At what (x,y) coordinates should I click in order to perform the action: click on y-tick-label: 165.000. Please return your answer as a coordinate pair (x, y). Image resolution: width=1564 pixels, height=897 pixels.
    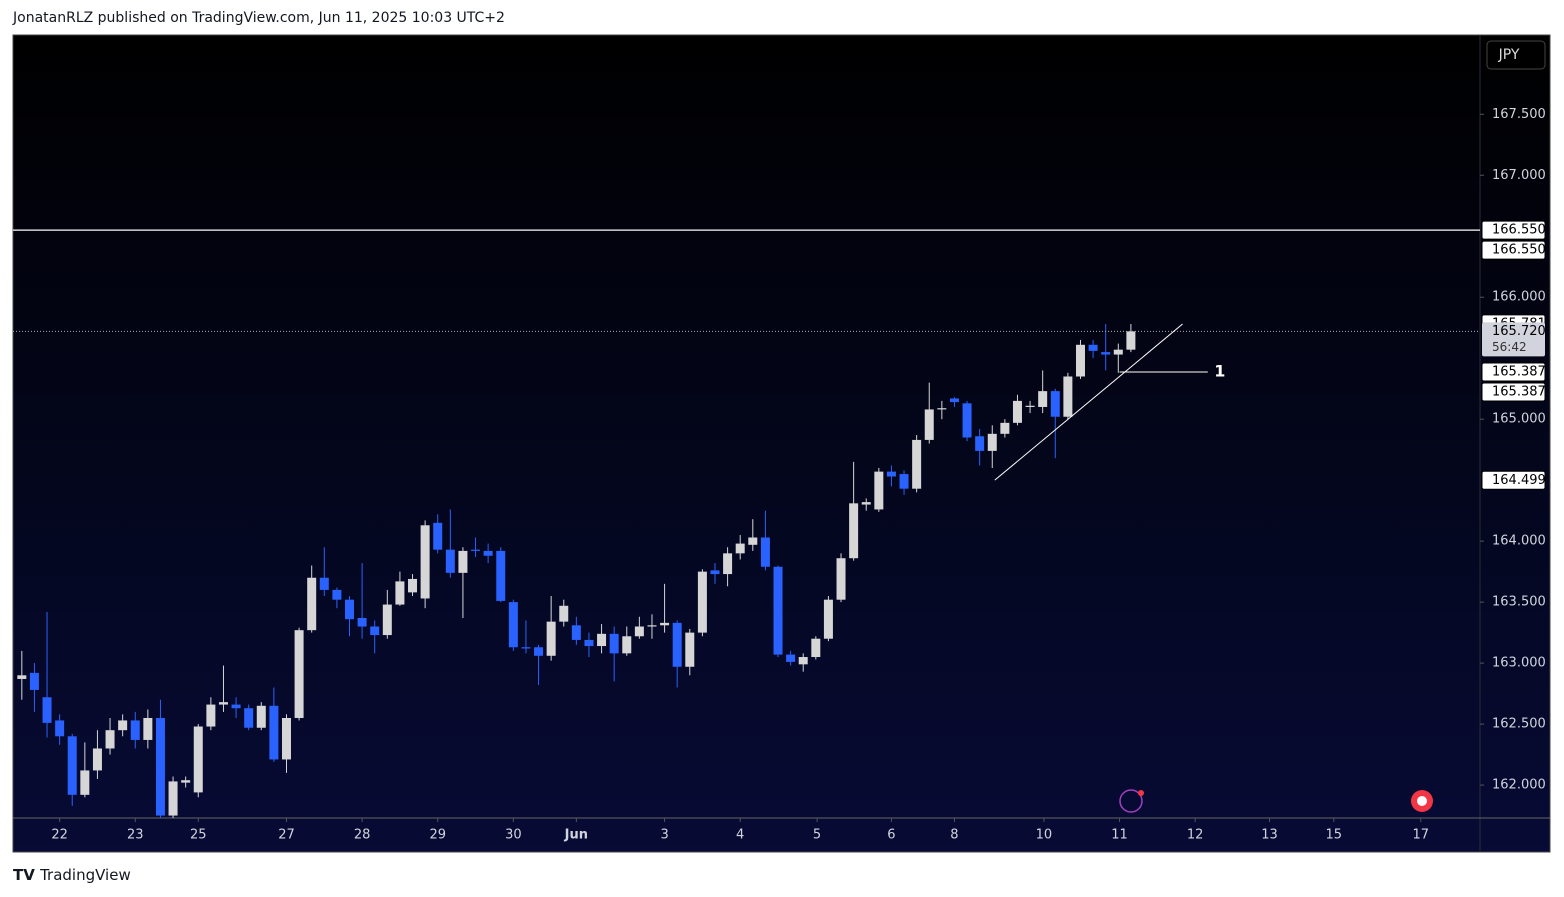
    Looking at the image, I should click on (1519, 419).